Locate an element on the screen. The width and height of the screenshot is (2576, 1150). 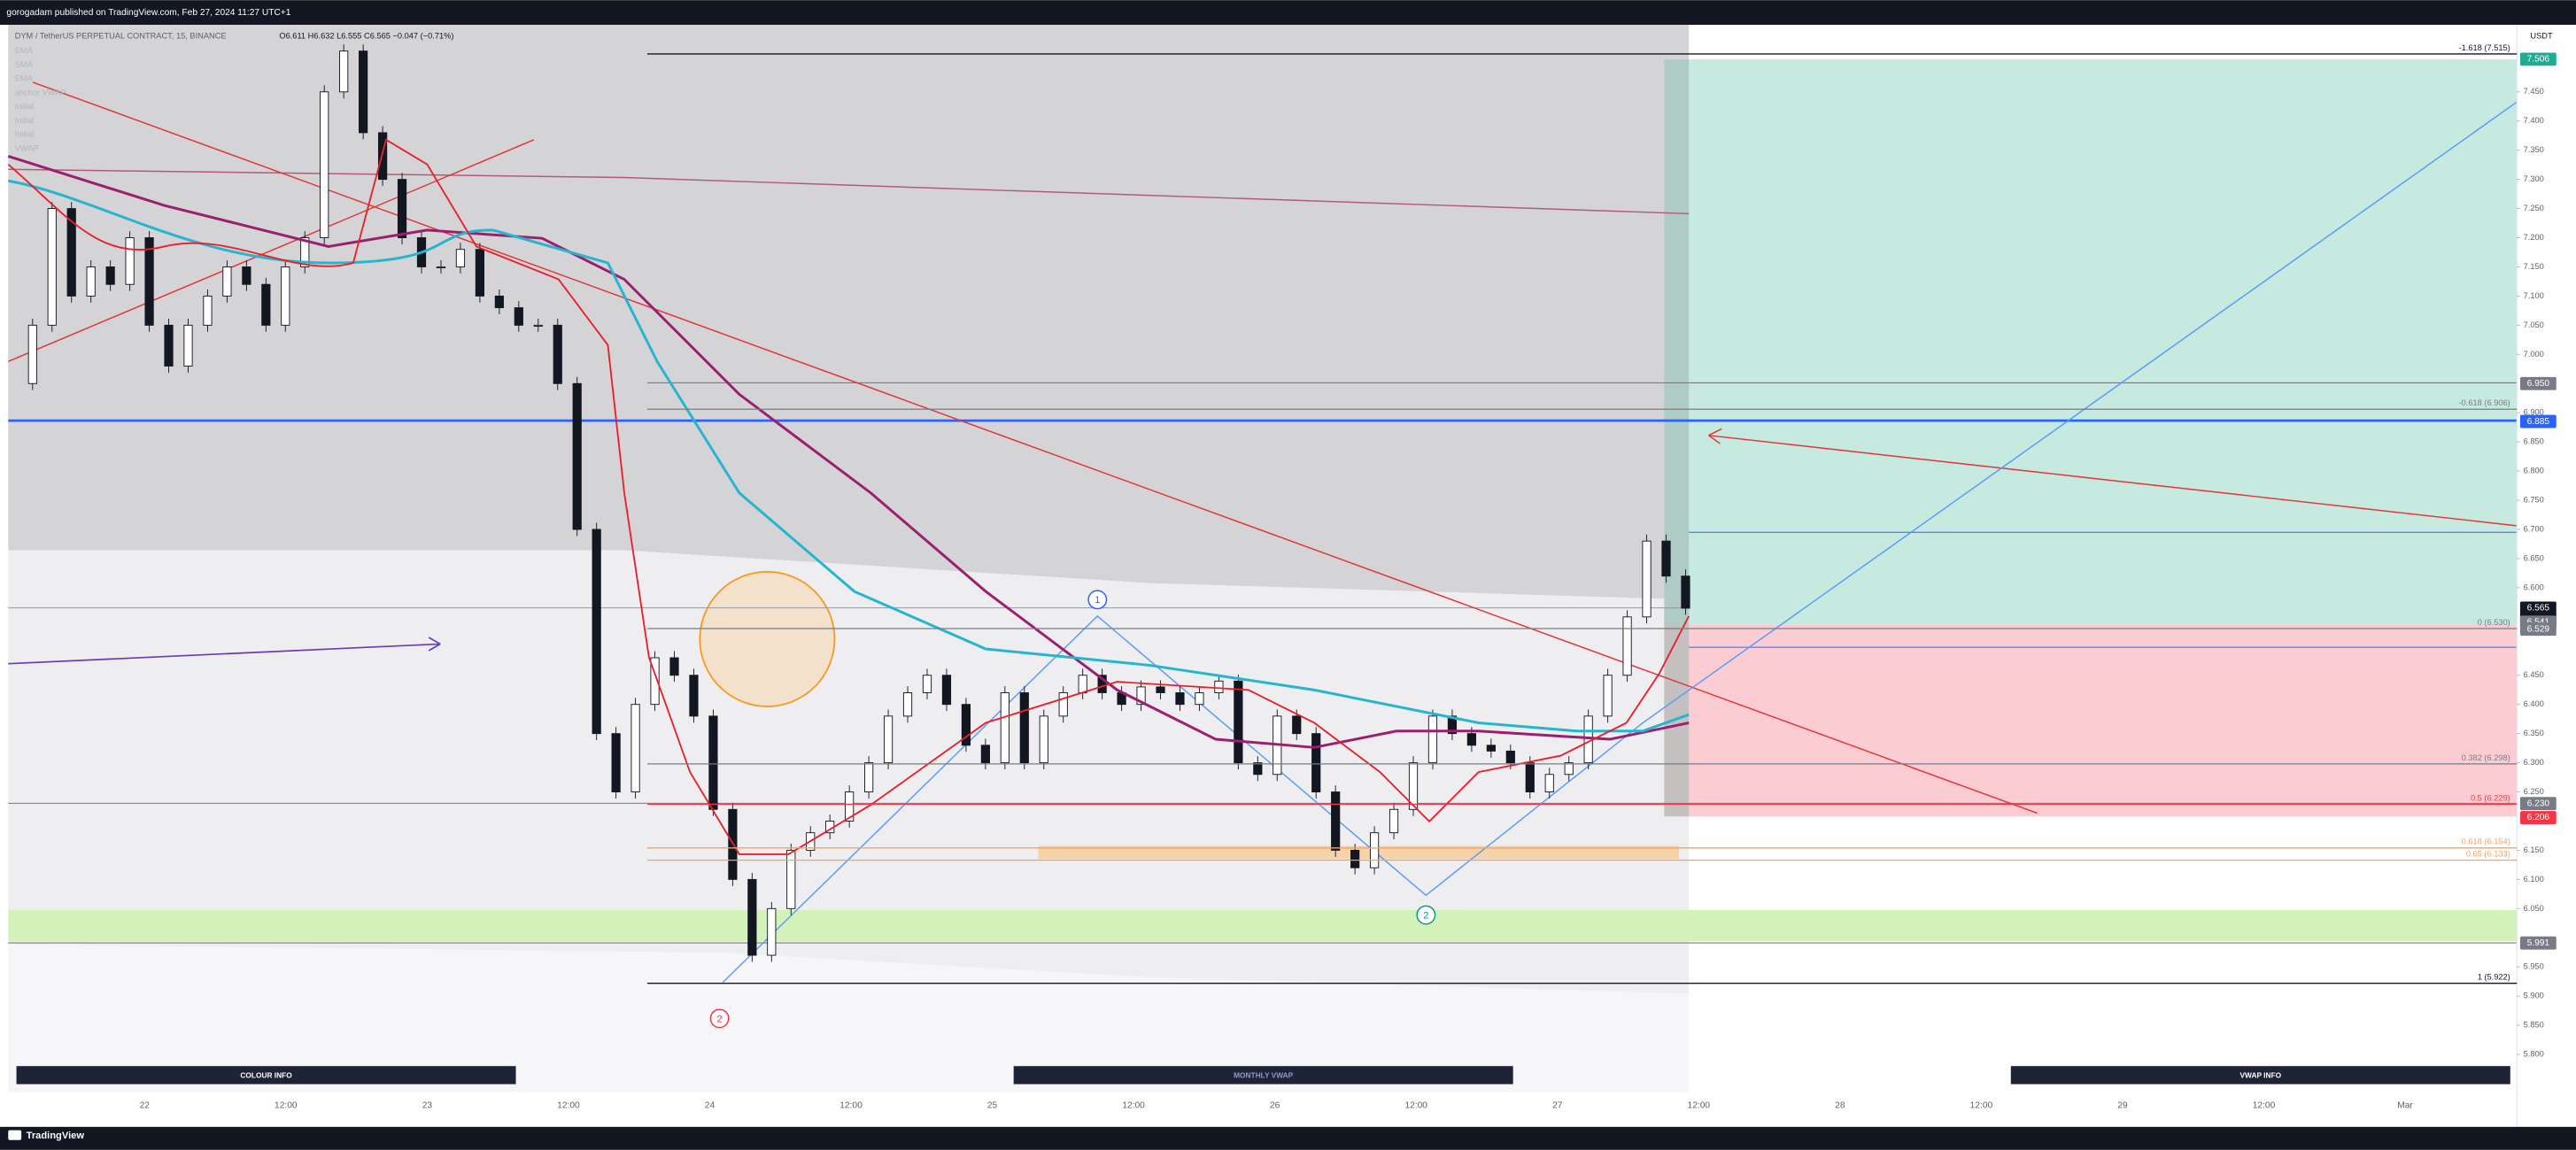
info-panel-label: MONTHLY VWAP is located at coordinates (1264, 1075).